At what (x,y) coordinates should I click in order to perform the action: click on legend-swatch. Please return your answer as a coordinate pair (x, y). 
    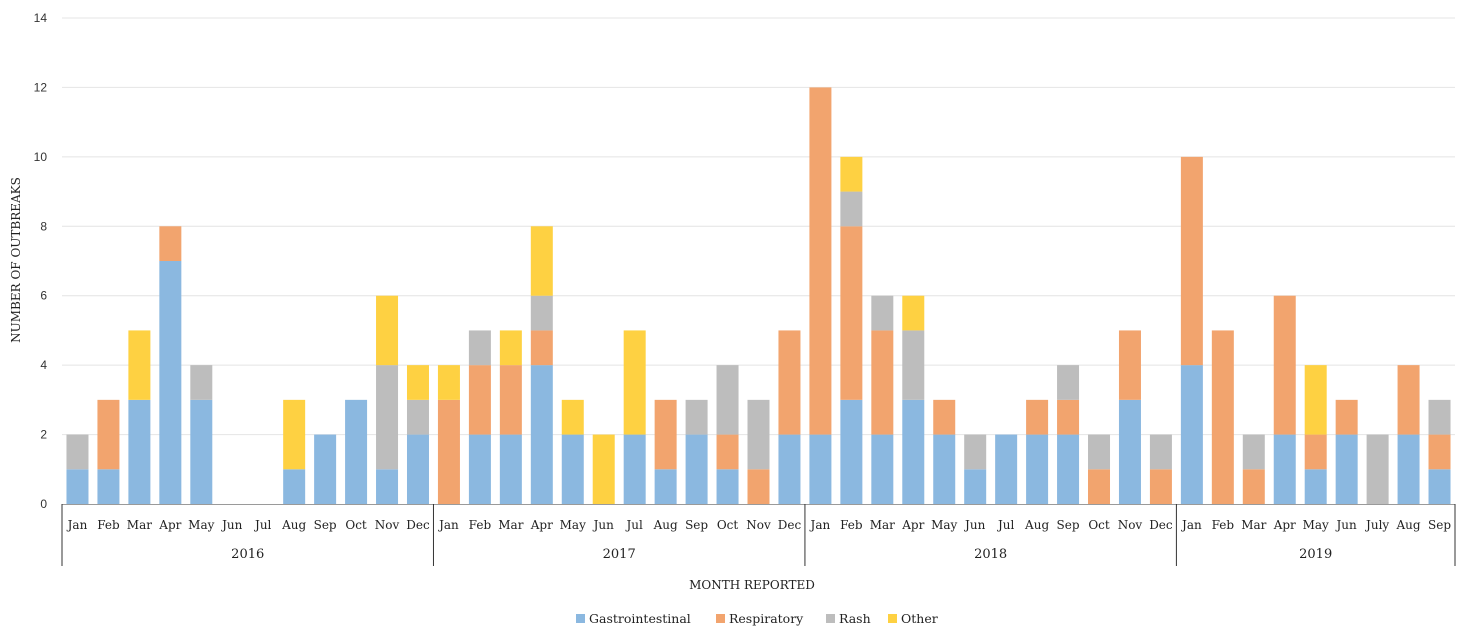
    Looking at the image, I should click on (892, 618).